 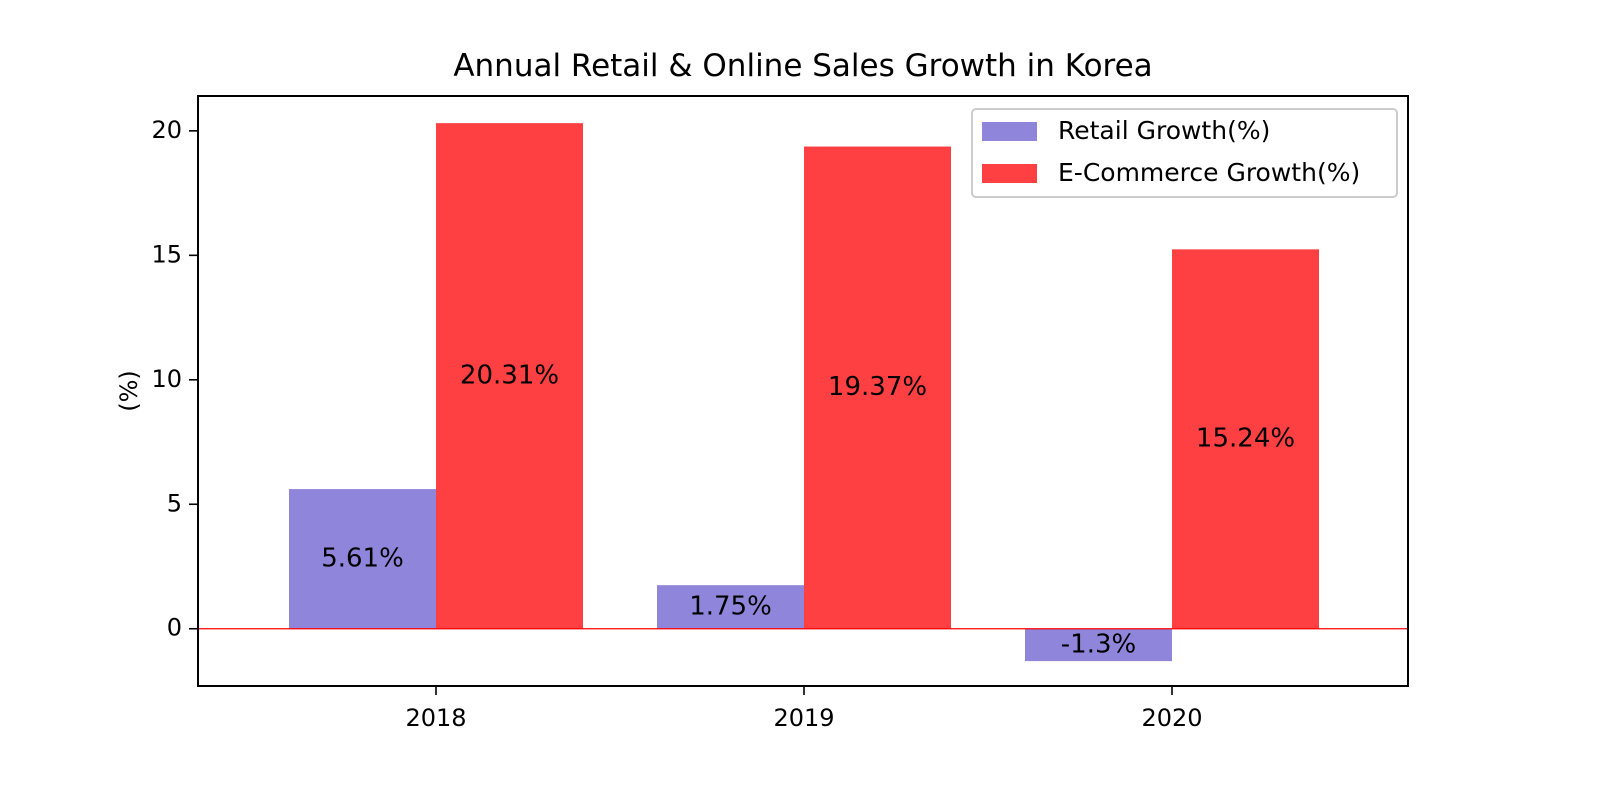 I want to click on data-label-ecommerce-2018: 20.31%, so click(x=509, y=375).